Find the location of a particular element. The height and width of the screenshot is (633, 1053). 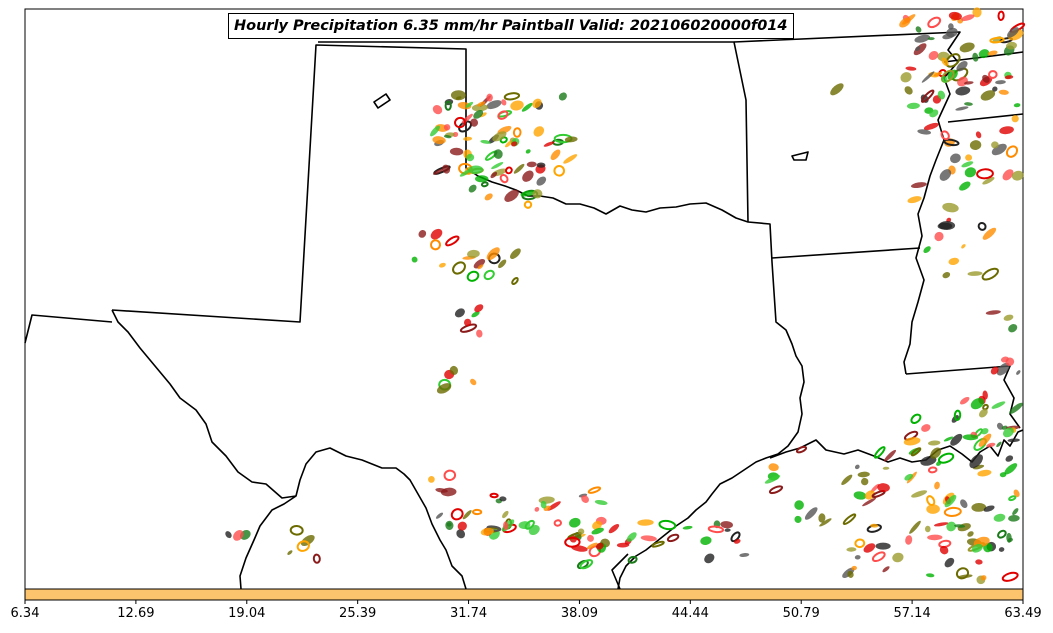

colorbar-tick-label: 38.09 is located at coordinates (579, 613).